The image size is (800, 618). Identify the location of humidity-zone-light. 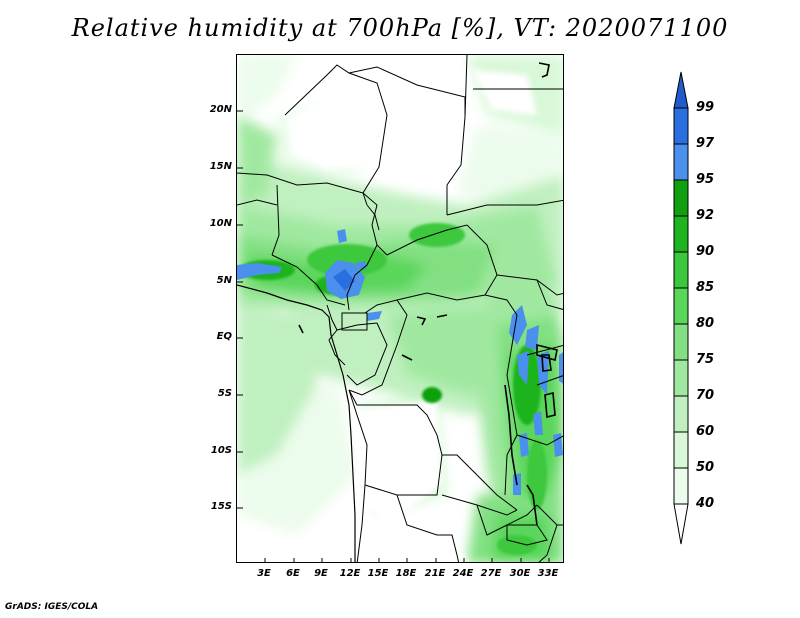
(267, 90).